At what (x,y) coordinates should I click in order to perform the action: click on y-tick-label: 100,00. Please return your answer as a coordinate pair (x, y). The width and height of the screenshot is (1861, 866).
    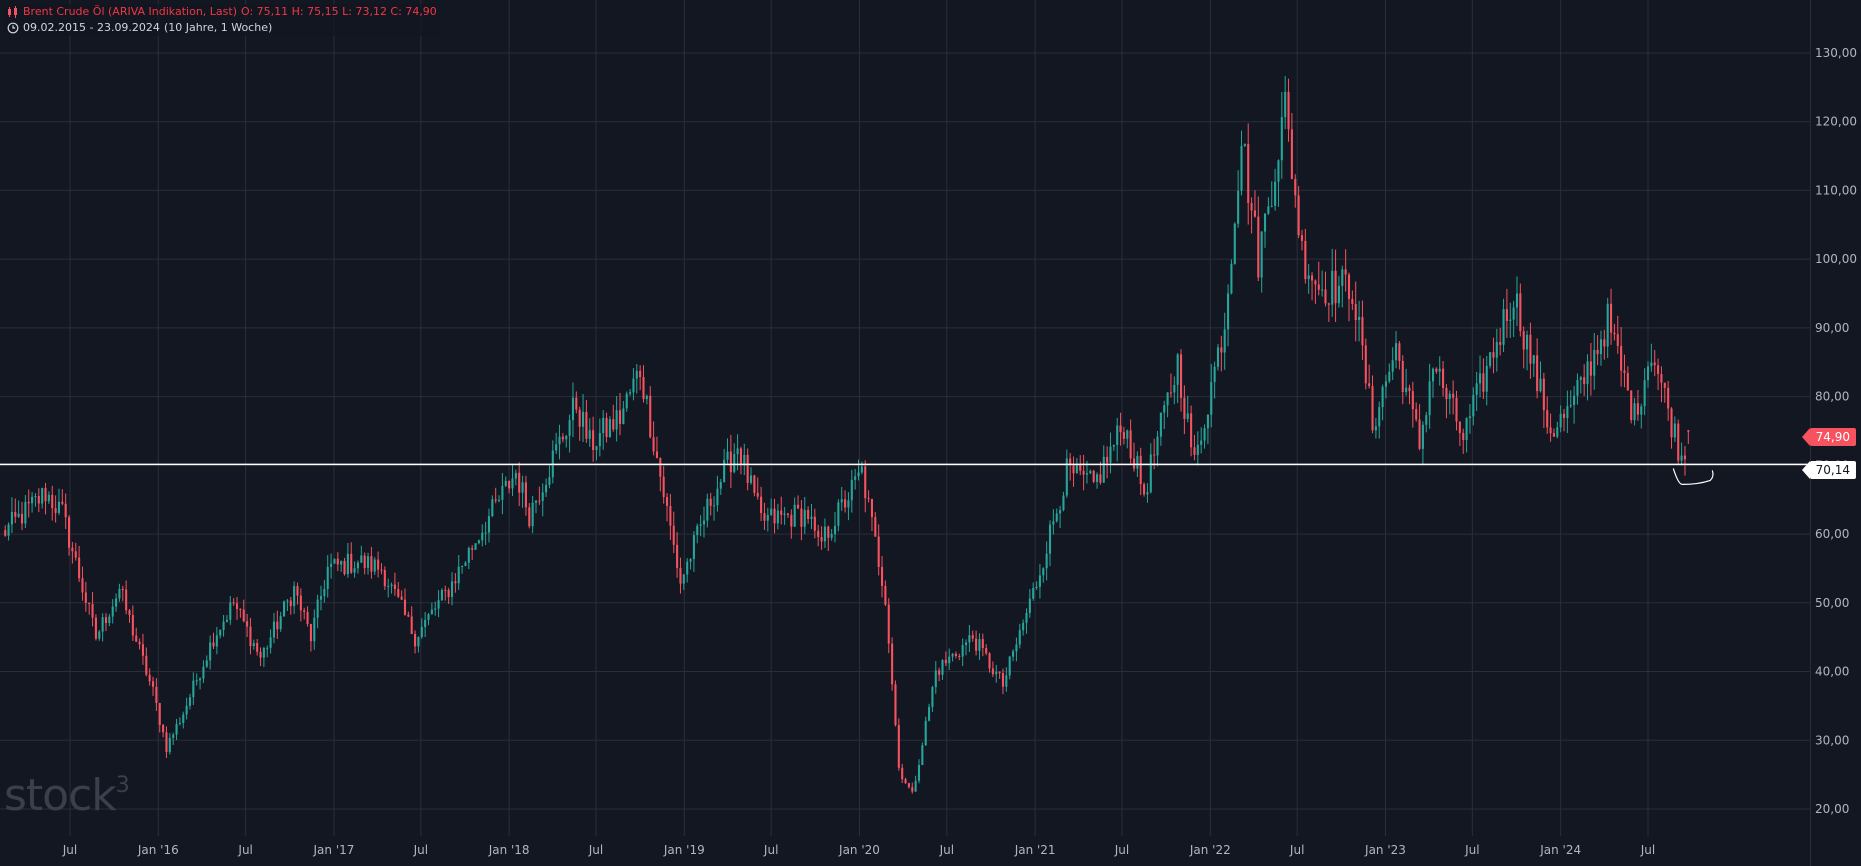
    Looking at the image, I should click on (1836, 259).